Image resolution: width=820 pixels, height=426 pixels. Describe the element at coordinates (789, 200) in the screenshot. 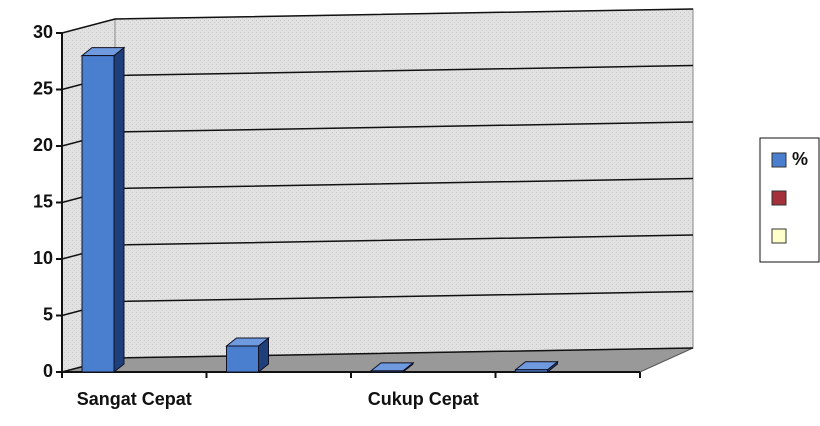

I see `legend-box` at that location.